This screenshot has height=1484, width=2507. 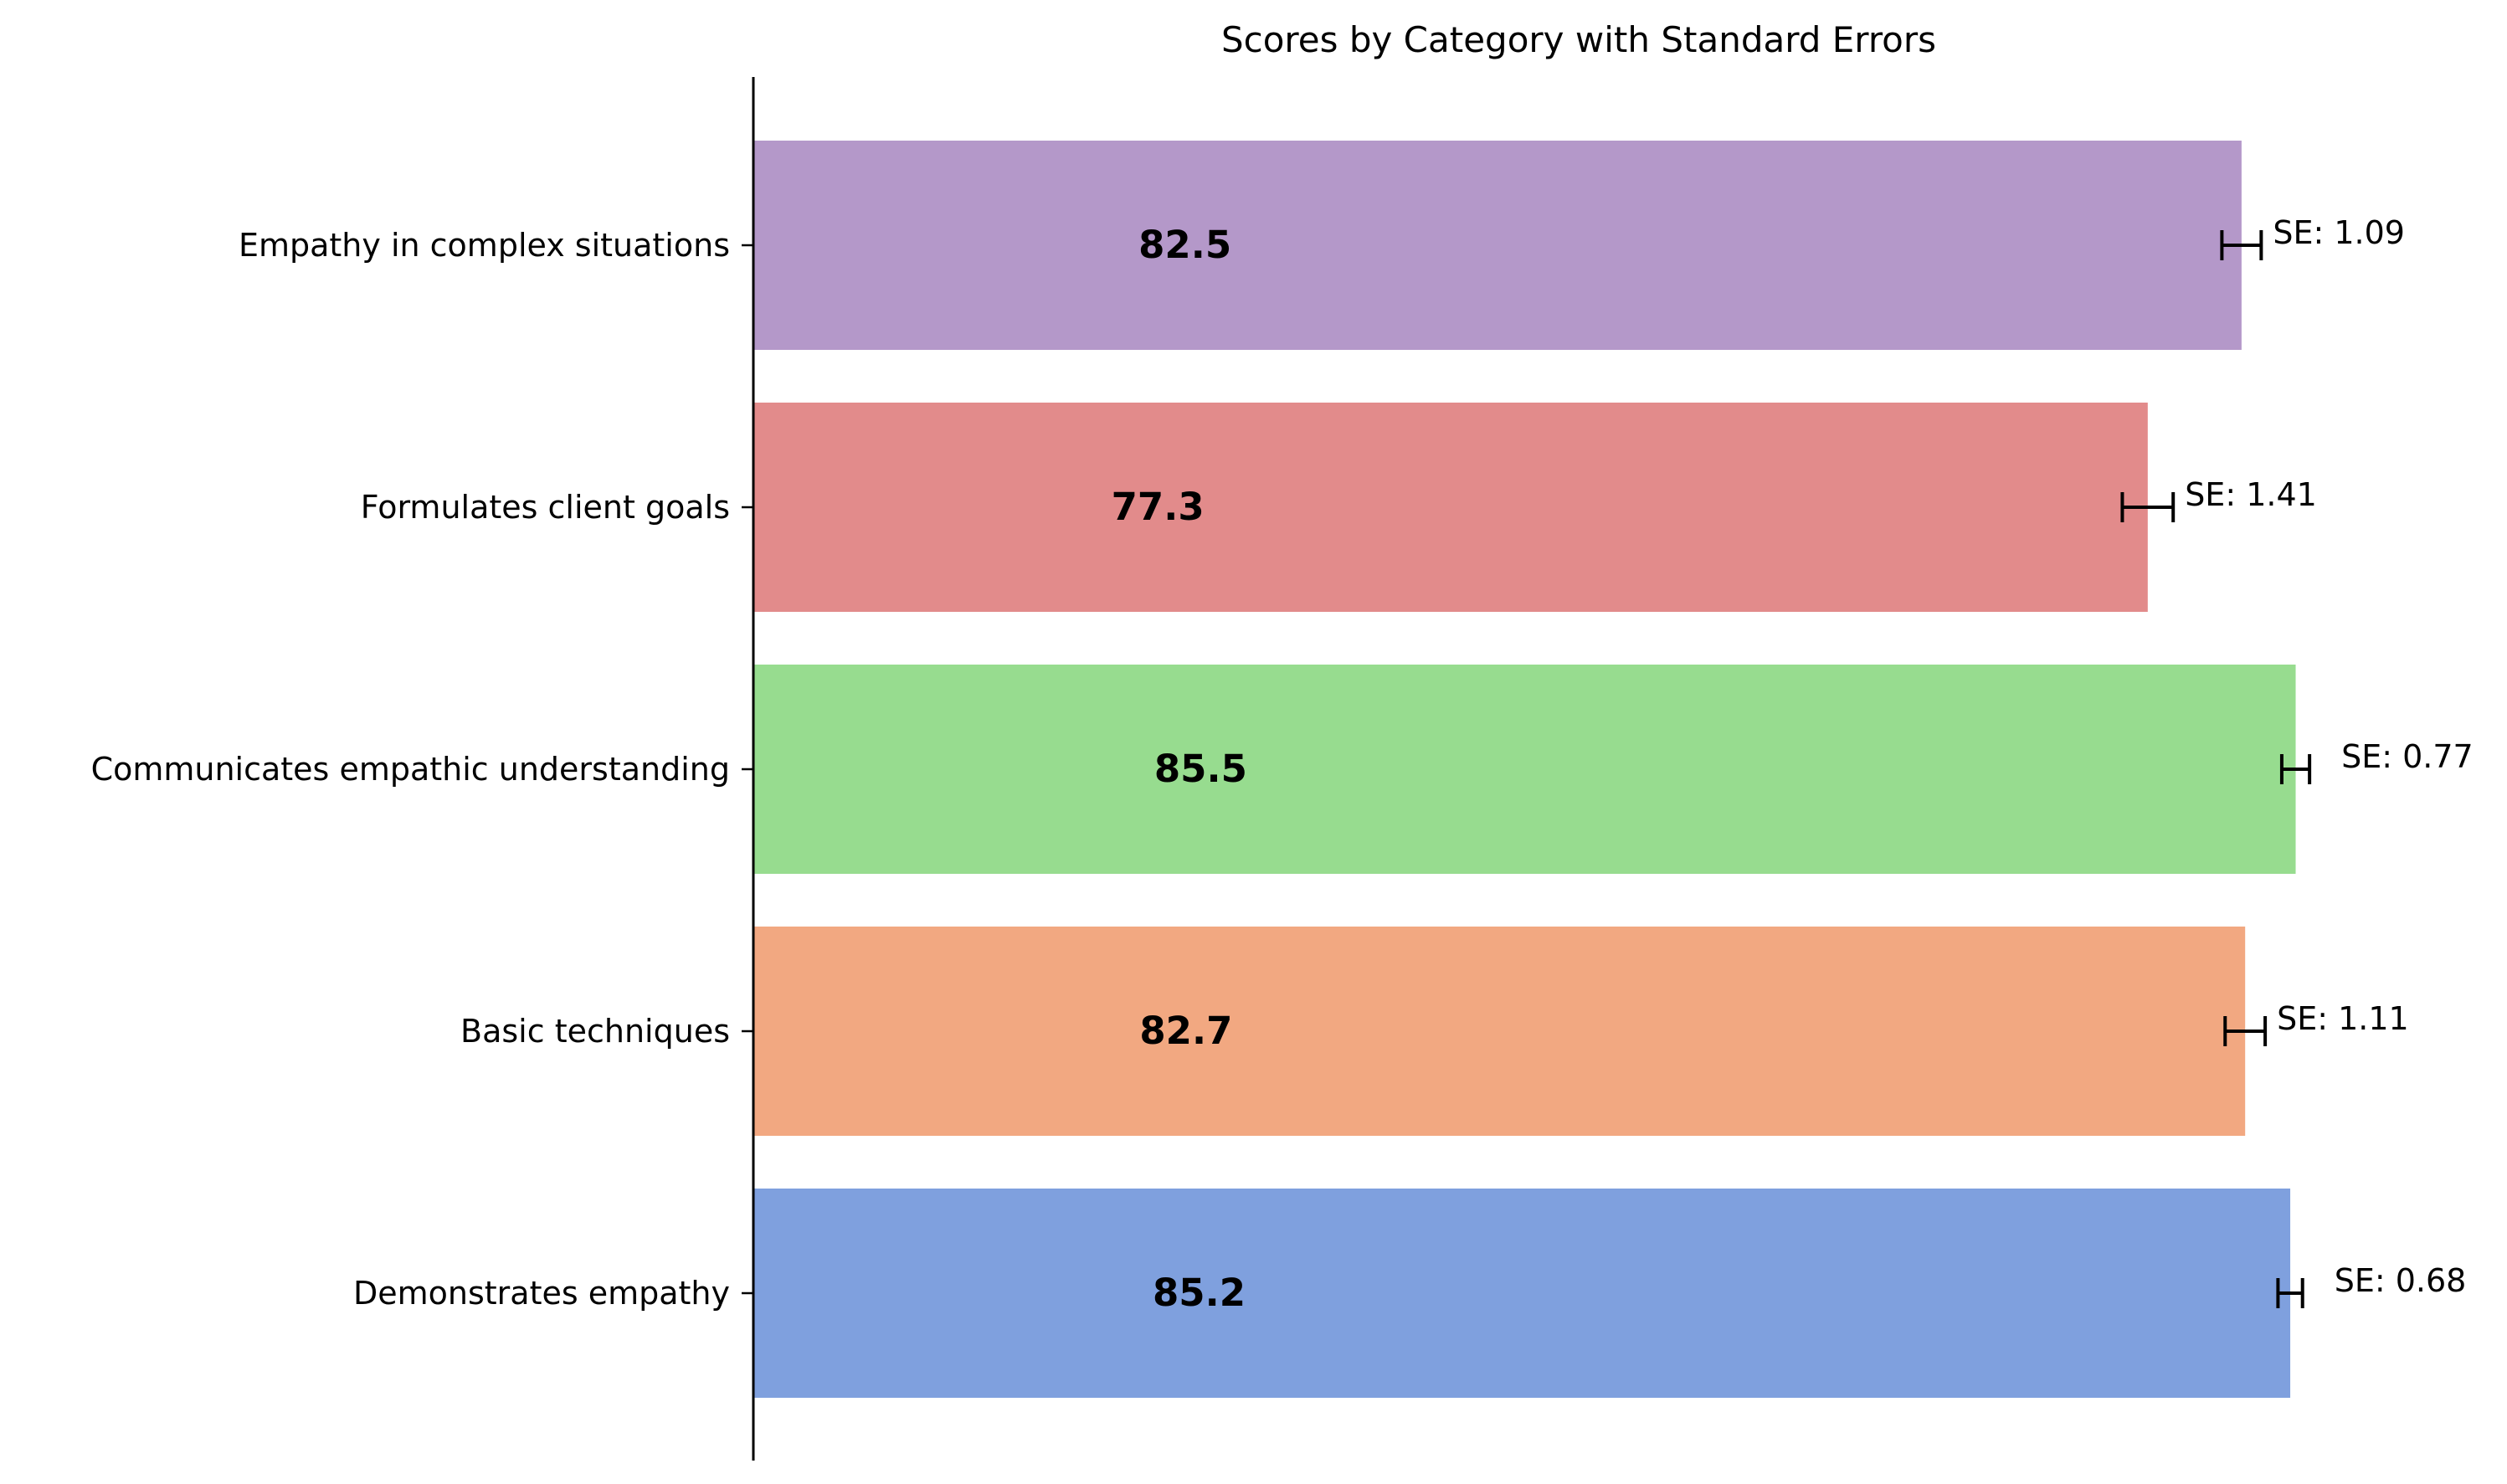 What do you see at coordinates (1185, 1031) in the screenshot?
I see `value-label: 82.7` at bounding box center [1185, 1031].